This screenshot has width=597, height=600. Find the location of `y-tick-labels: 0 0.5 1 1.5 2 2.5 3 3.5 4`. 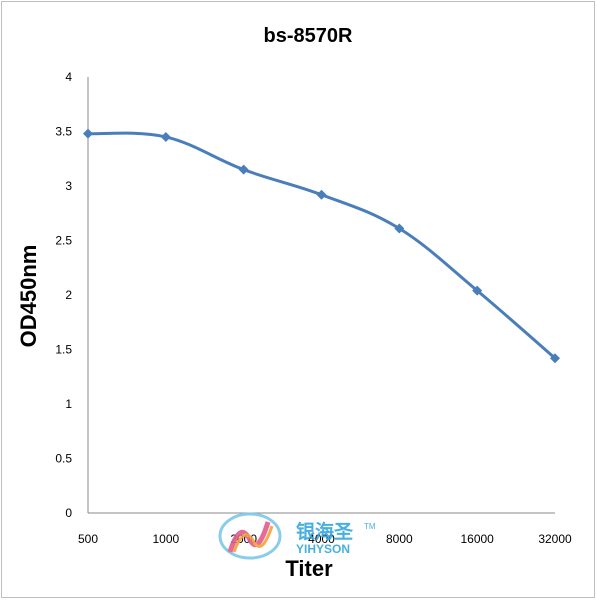

y-tick-labels: 0 0.5 1 1.5 2 2.5 3 3.5 4 is located at coordinates (63, 295).